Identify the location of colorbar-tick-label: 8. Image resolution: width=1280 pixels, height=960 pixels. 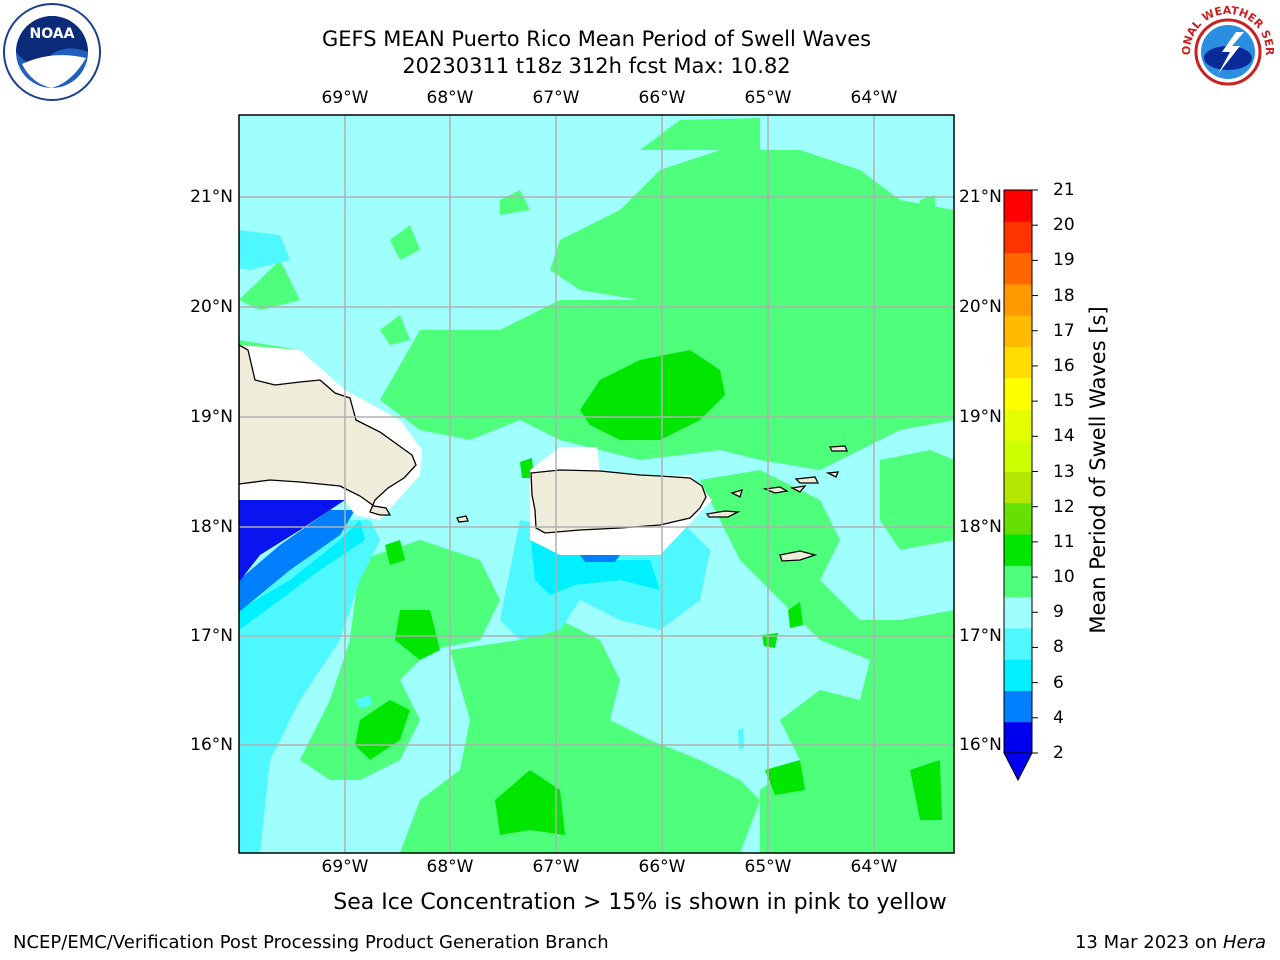
(1058, 647).